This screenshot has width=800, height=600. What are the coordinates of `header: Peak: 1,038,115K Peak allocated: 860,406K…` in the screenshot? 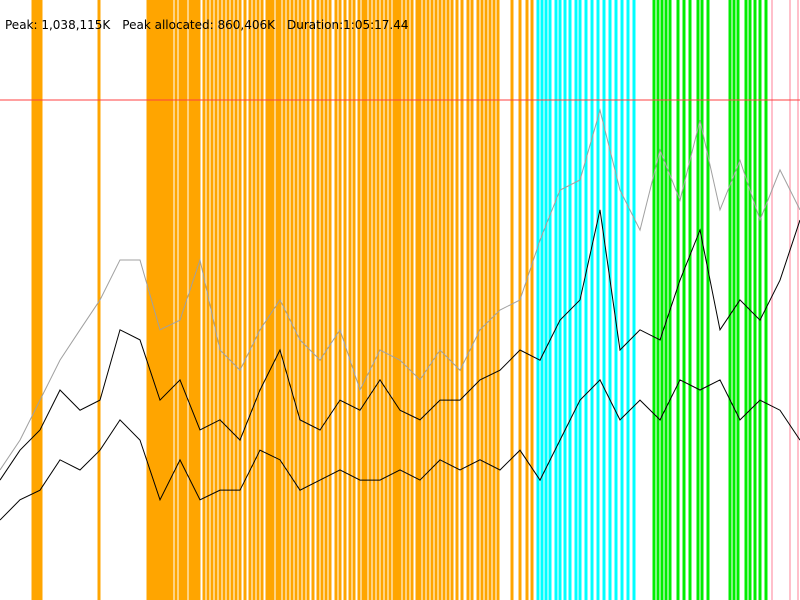 It's located at (213, 18).